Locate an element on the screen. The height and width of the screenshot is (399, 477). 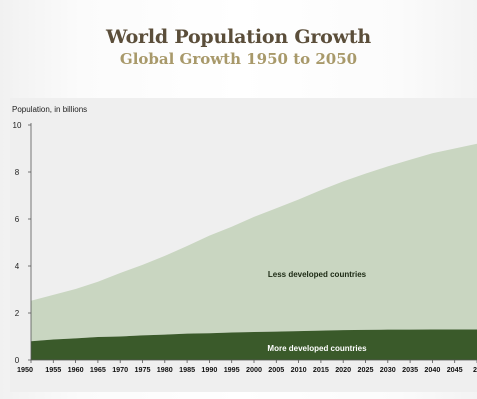
x-tick-label: 2030 is located at coordinates (388, 369).